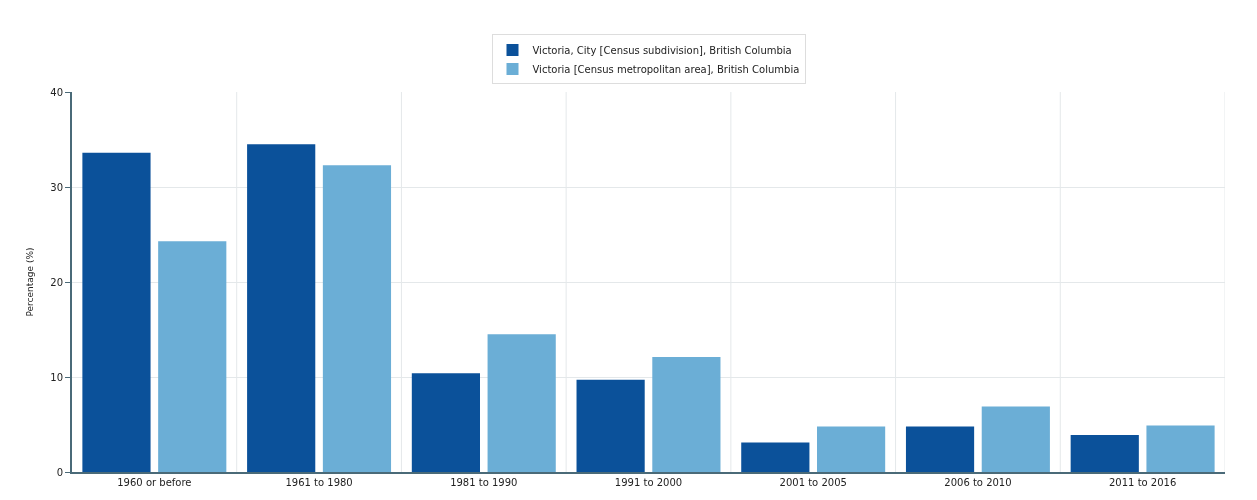  Describe the element at coordinates (56, 187) in the screenshot. I see `y-tick-label: 30` at that location.